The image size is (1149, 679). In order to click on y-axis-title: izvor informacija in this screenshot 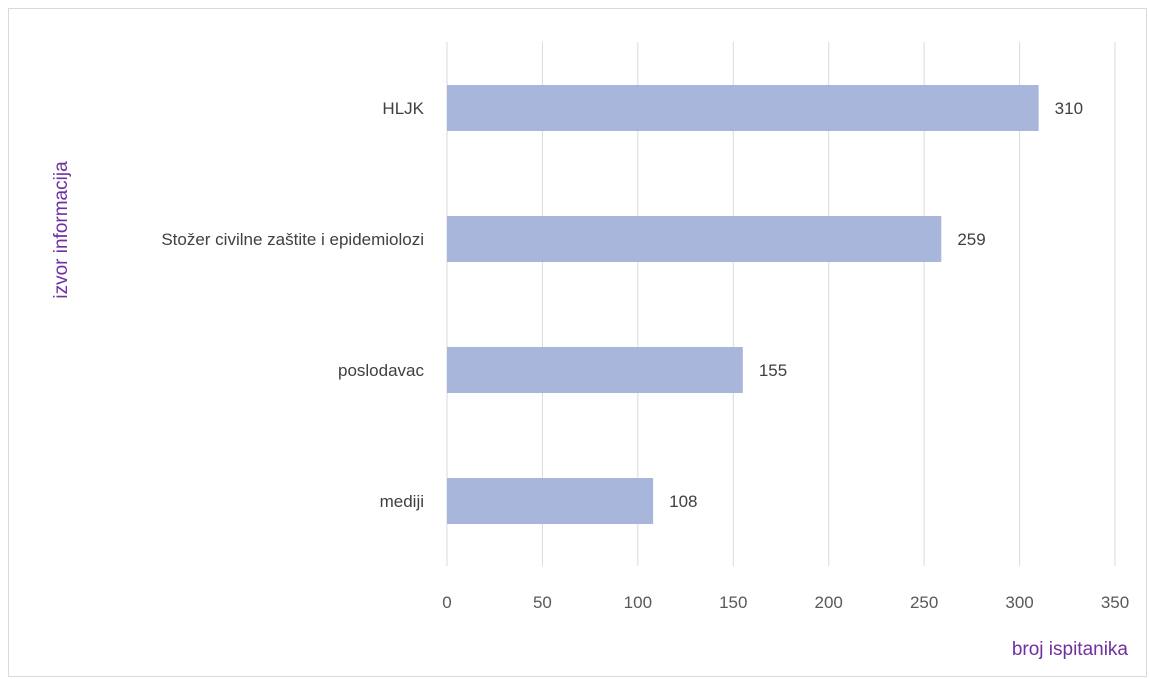, I will do `click(61, 230)`.